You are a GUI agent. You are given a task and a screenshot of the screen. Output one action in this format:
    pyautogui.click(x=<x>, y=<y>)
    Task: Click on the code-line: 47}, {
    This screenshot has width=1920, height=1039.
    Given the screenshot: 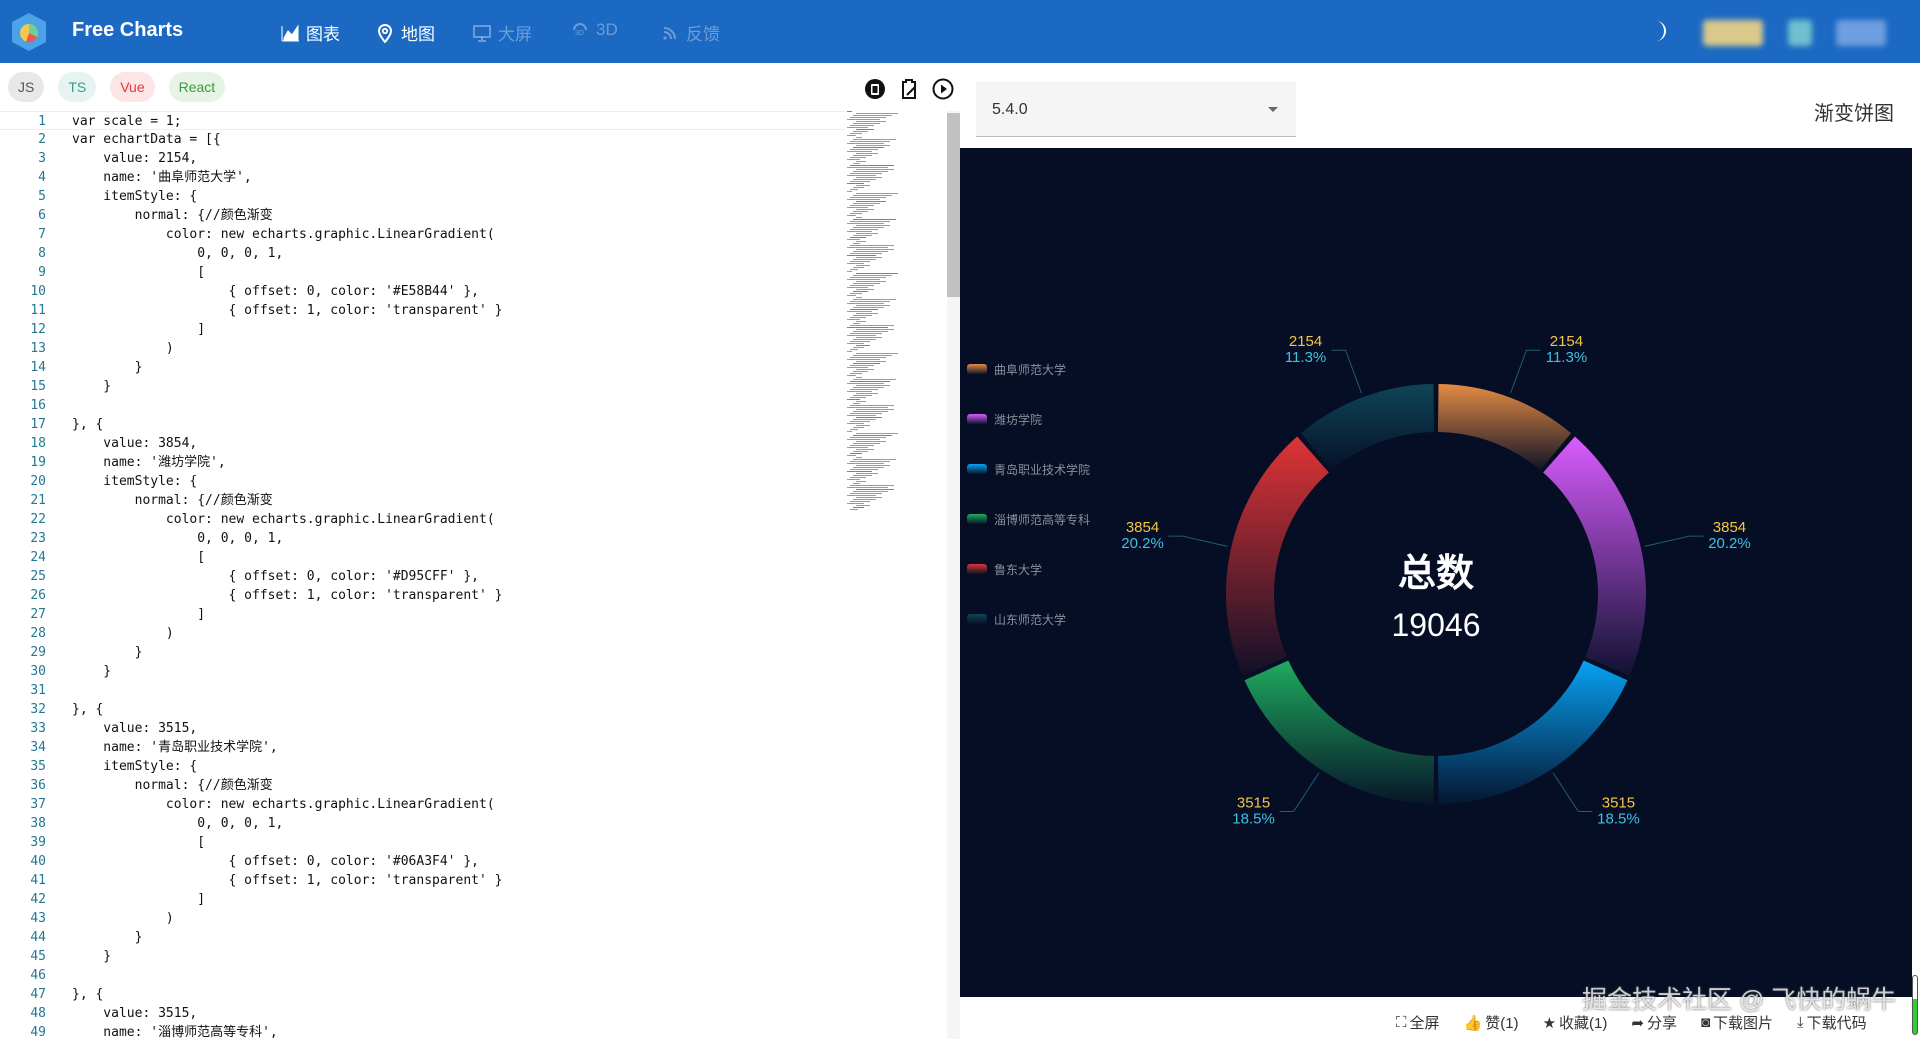 What is the action you would take?
    pyautogui.click(x=422, y=994)
    